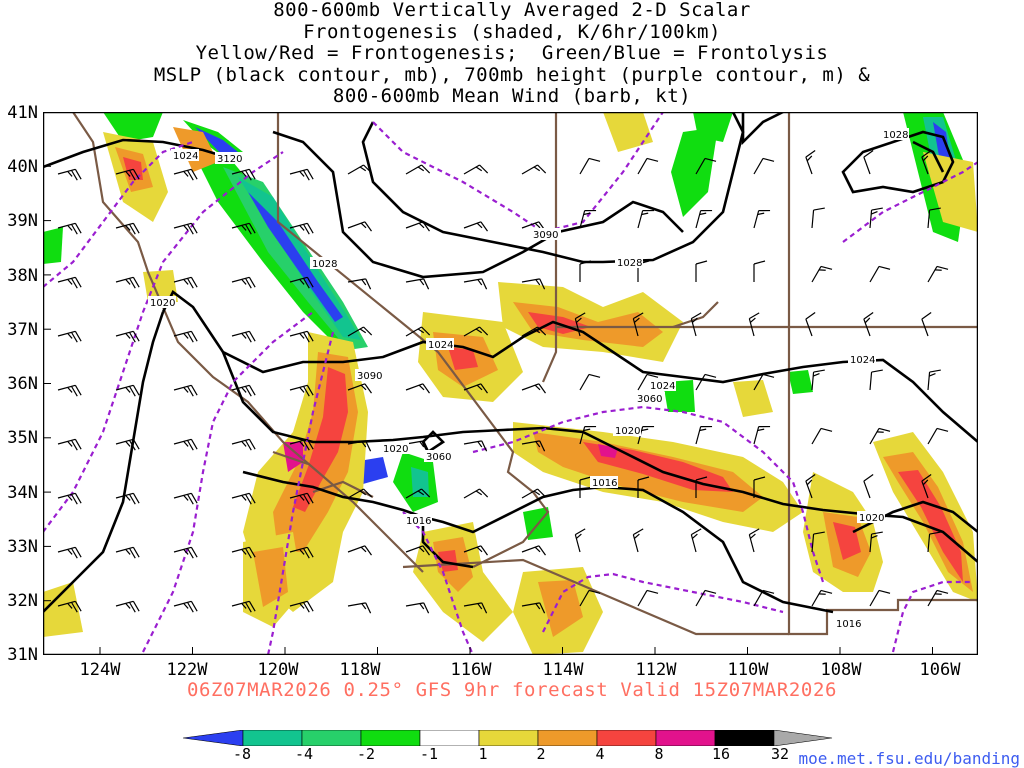  Describe the element at coordinates (278, 670) in the screenshot. I see `lon-label: 120W` at that location.